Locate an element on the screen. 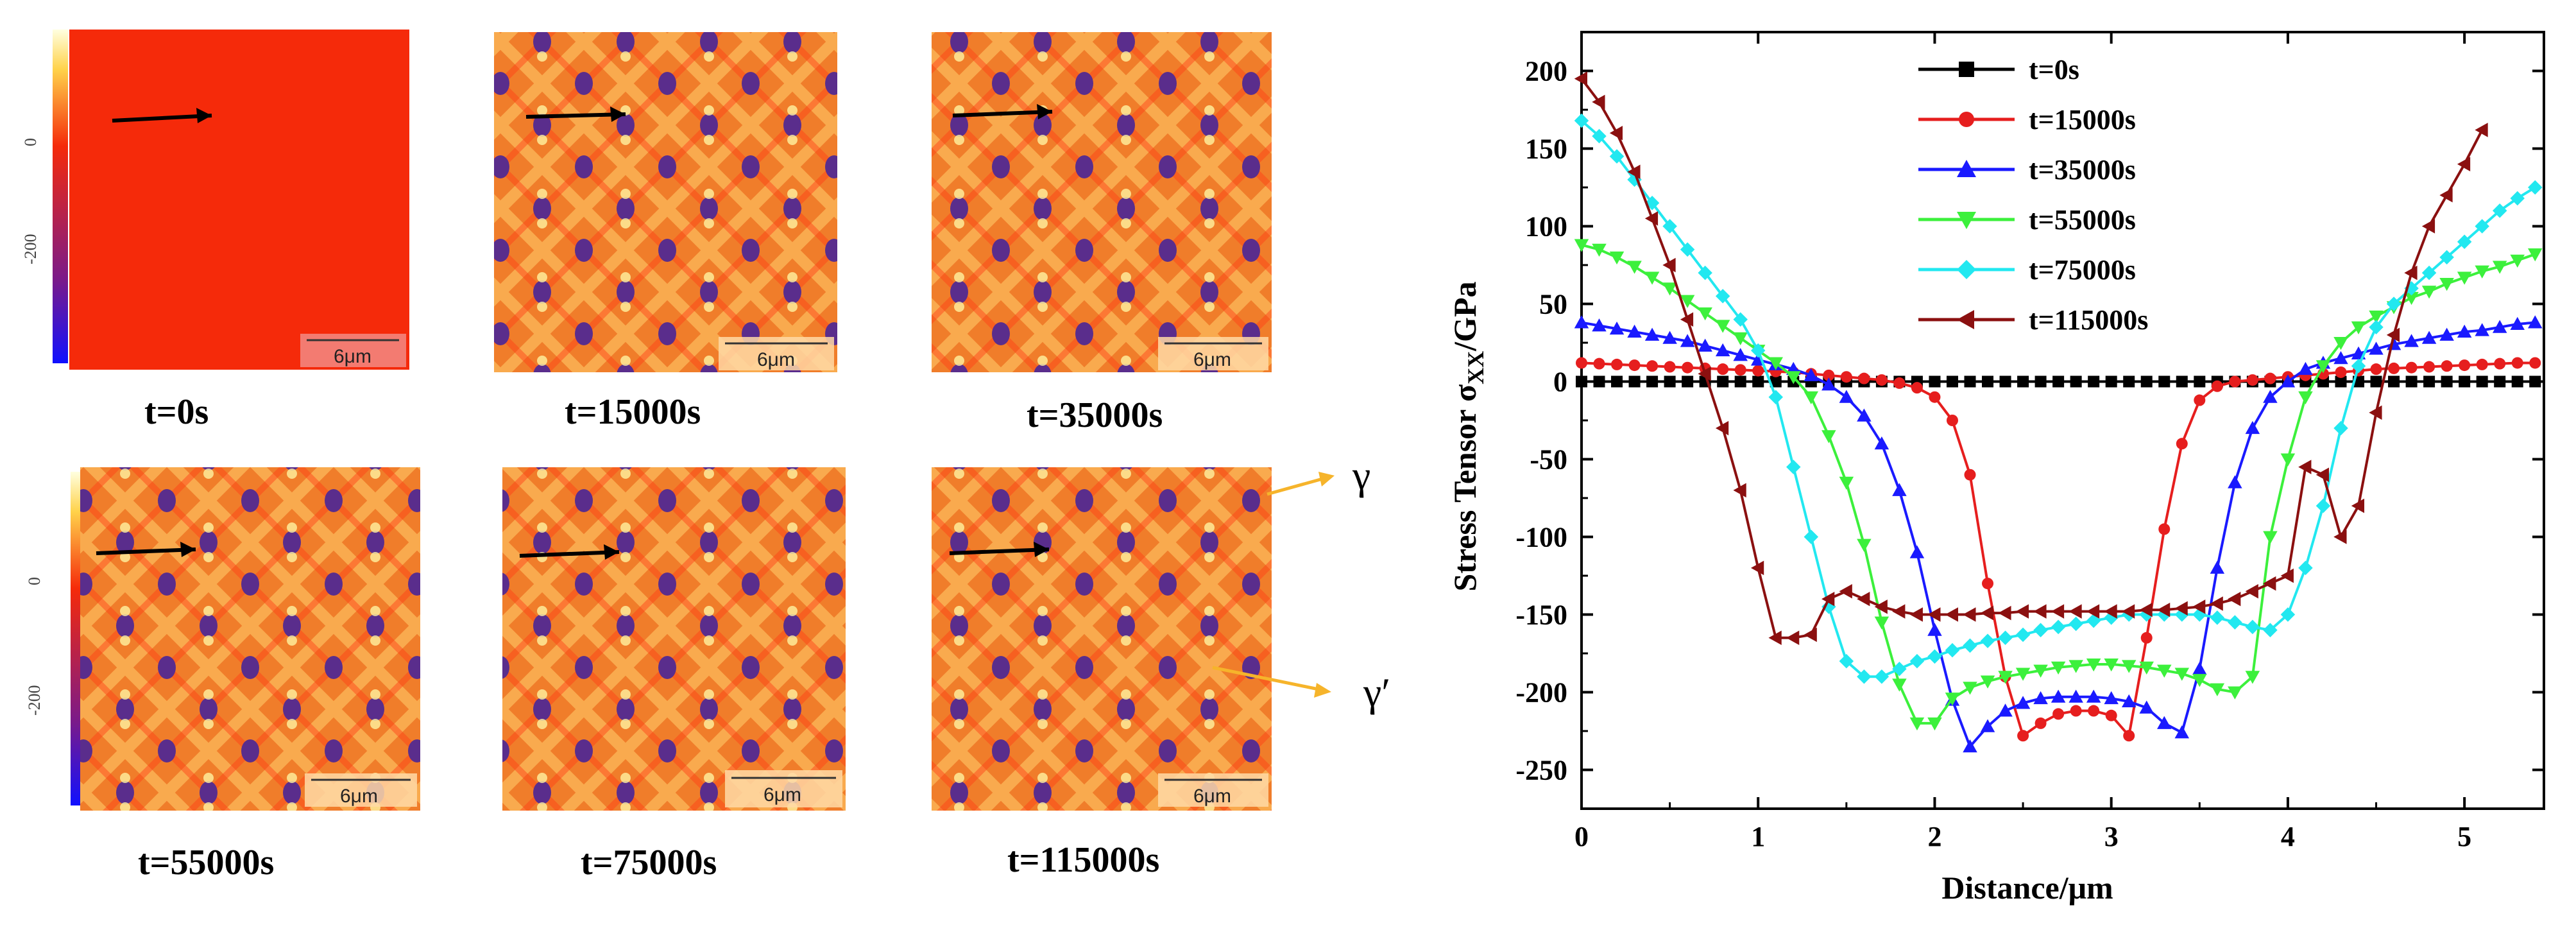 The height and width of the screenshot is (930, 2576). gamma-prime-arrow-head is located at coordinates (1322, 690).